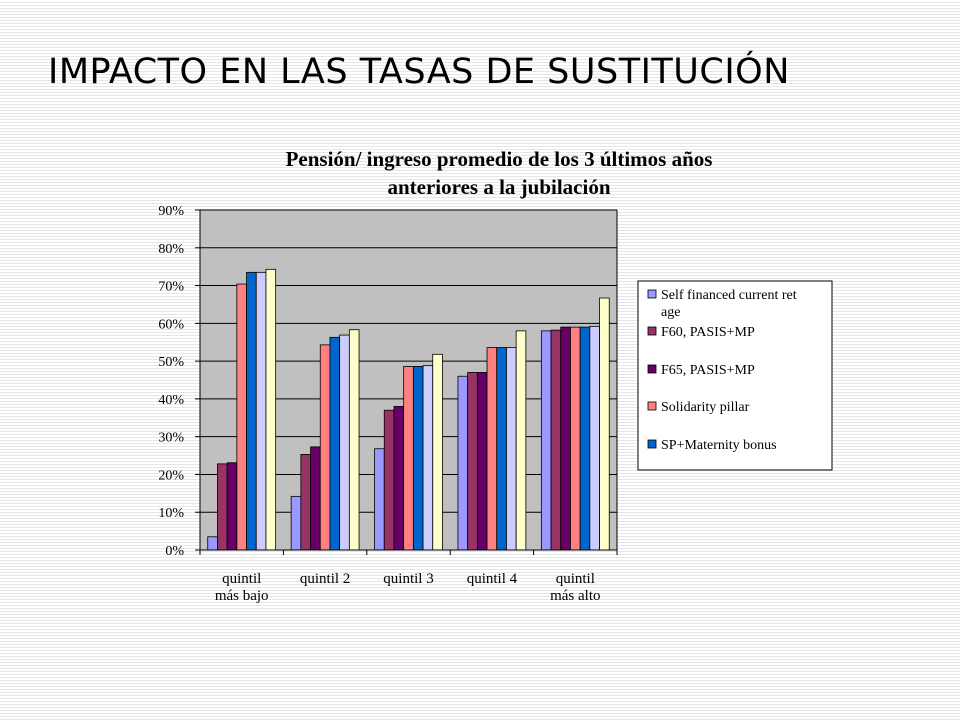  Describe the element at coordinates (171, 438) in the screenshot. I see `y-tick-label: 30%` at that location.